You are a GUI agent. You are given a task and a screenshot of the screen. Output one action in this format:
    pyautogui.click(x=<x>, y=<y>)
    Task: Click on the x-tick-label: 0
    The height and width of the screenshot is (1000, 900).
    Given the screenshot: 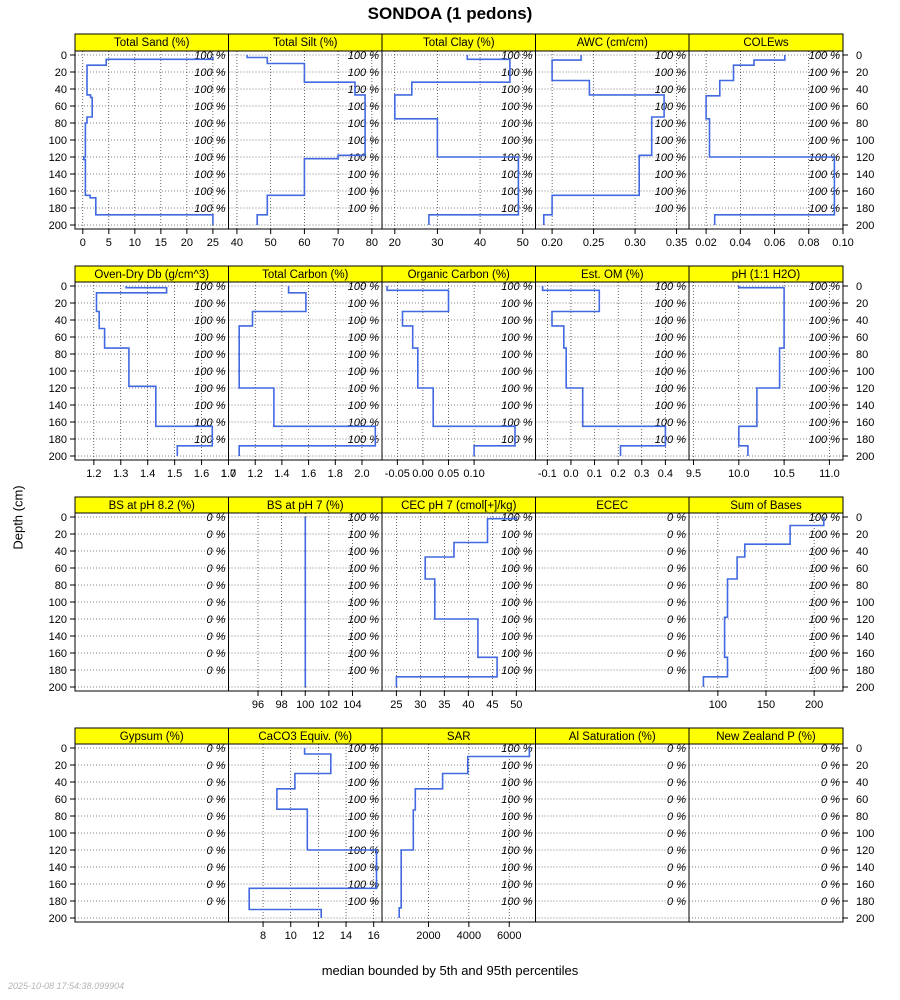 What is the action you would take?
    pyautogui.click(x=83, y=243)
    